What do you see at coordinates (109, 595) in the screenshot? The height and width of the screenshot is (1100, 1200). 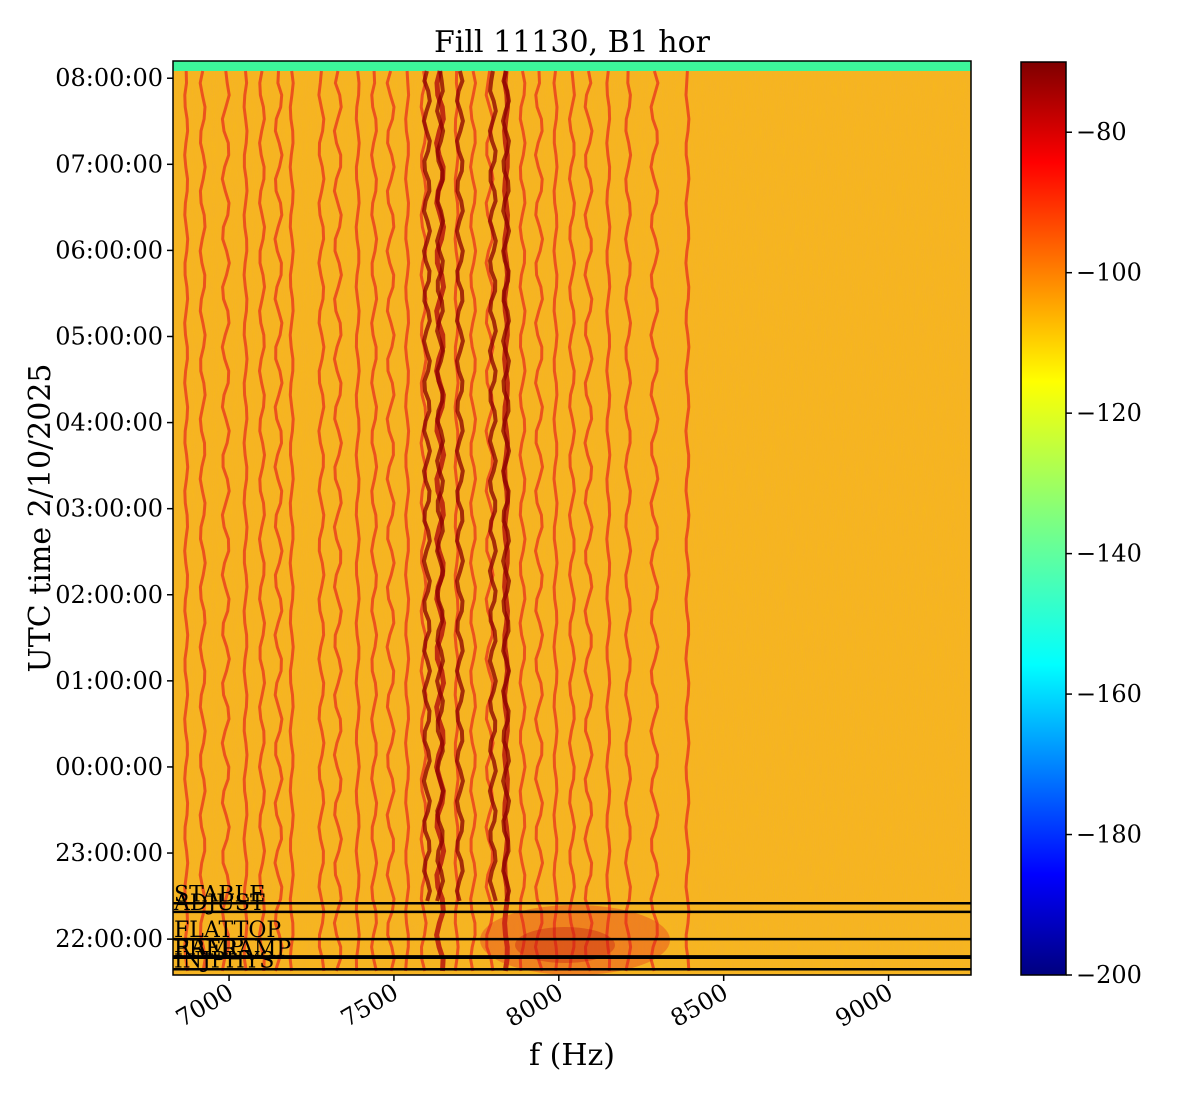 I see `y-tick-label: 02:00:00` at bounding box center [109, 595].